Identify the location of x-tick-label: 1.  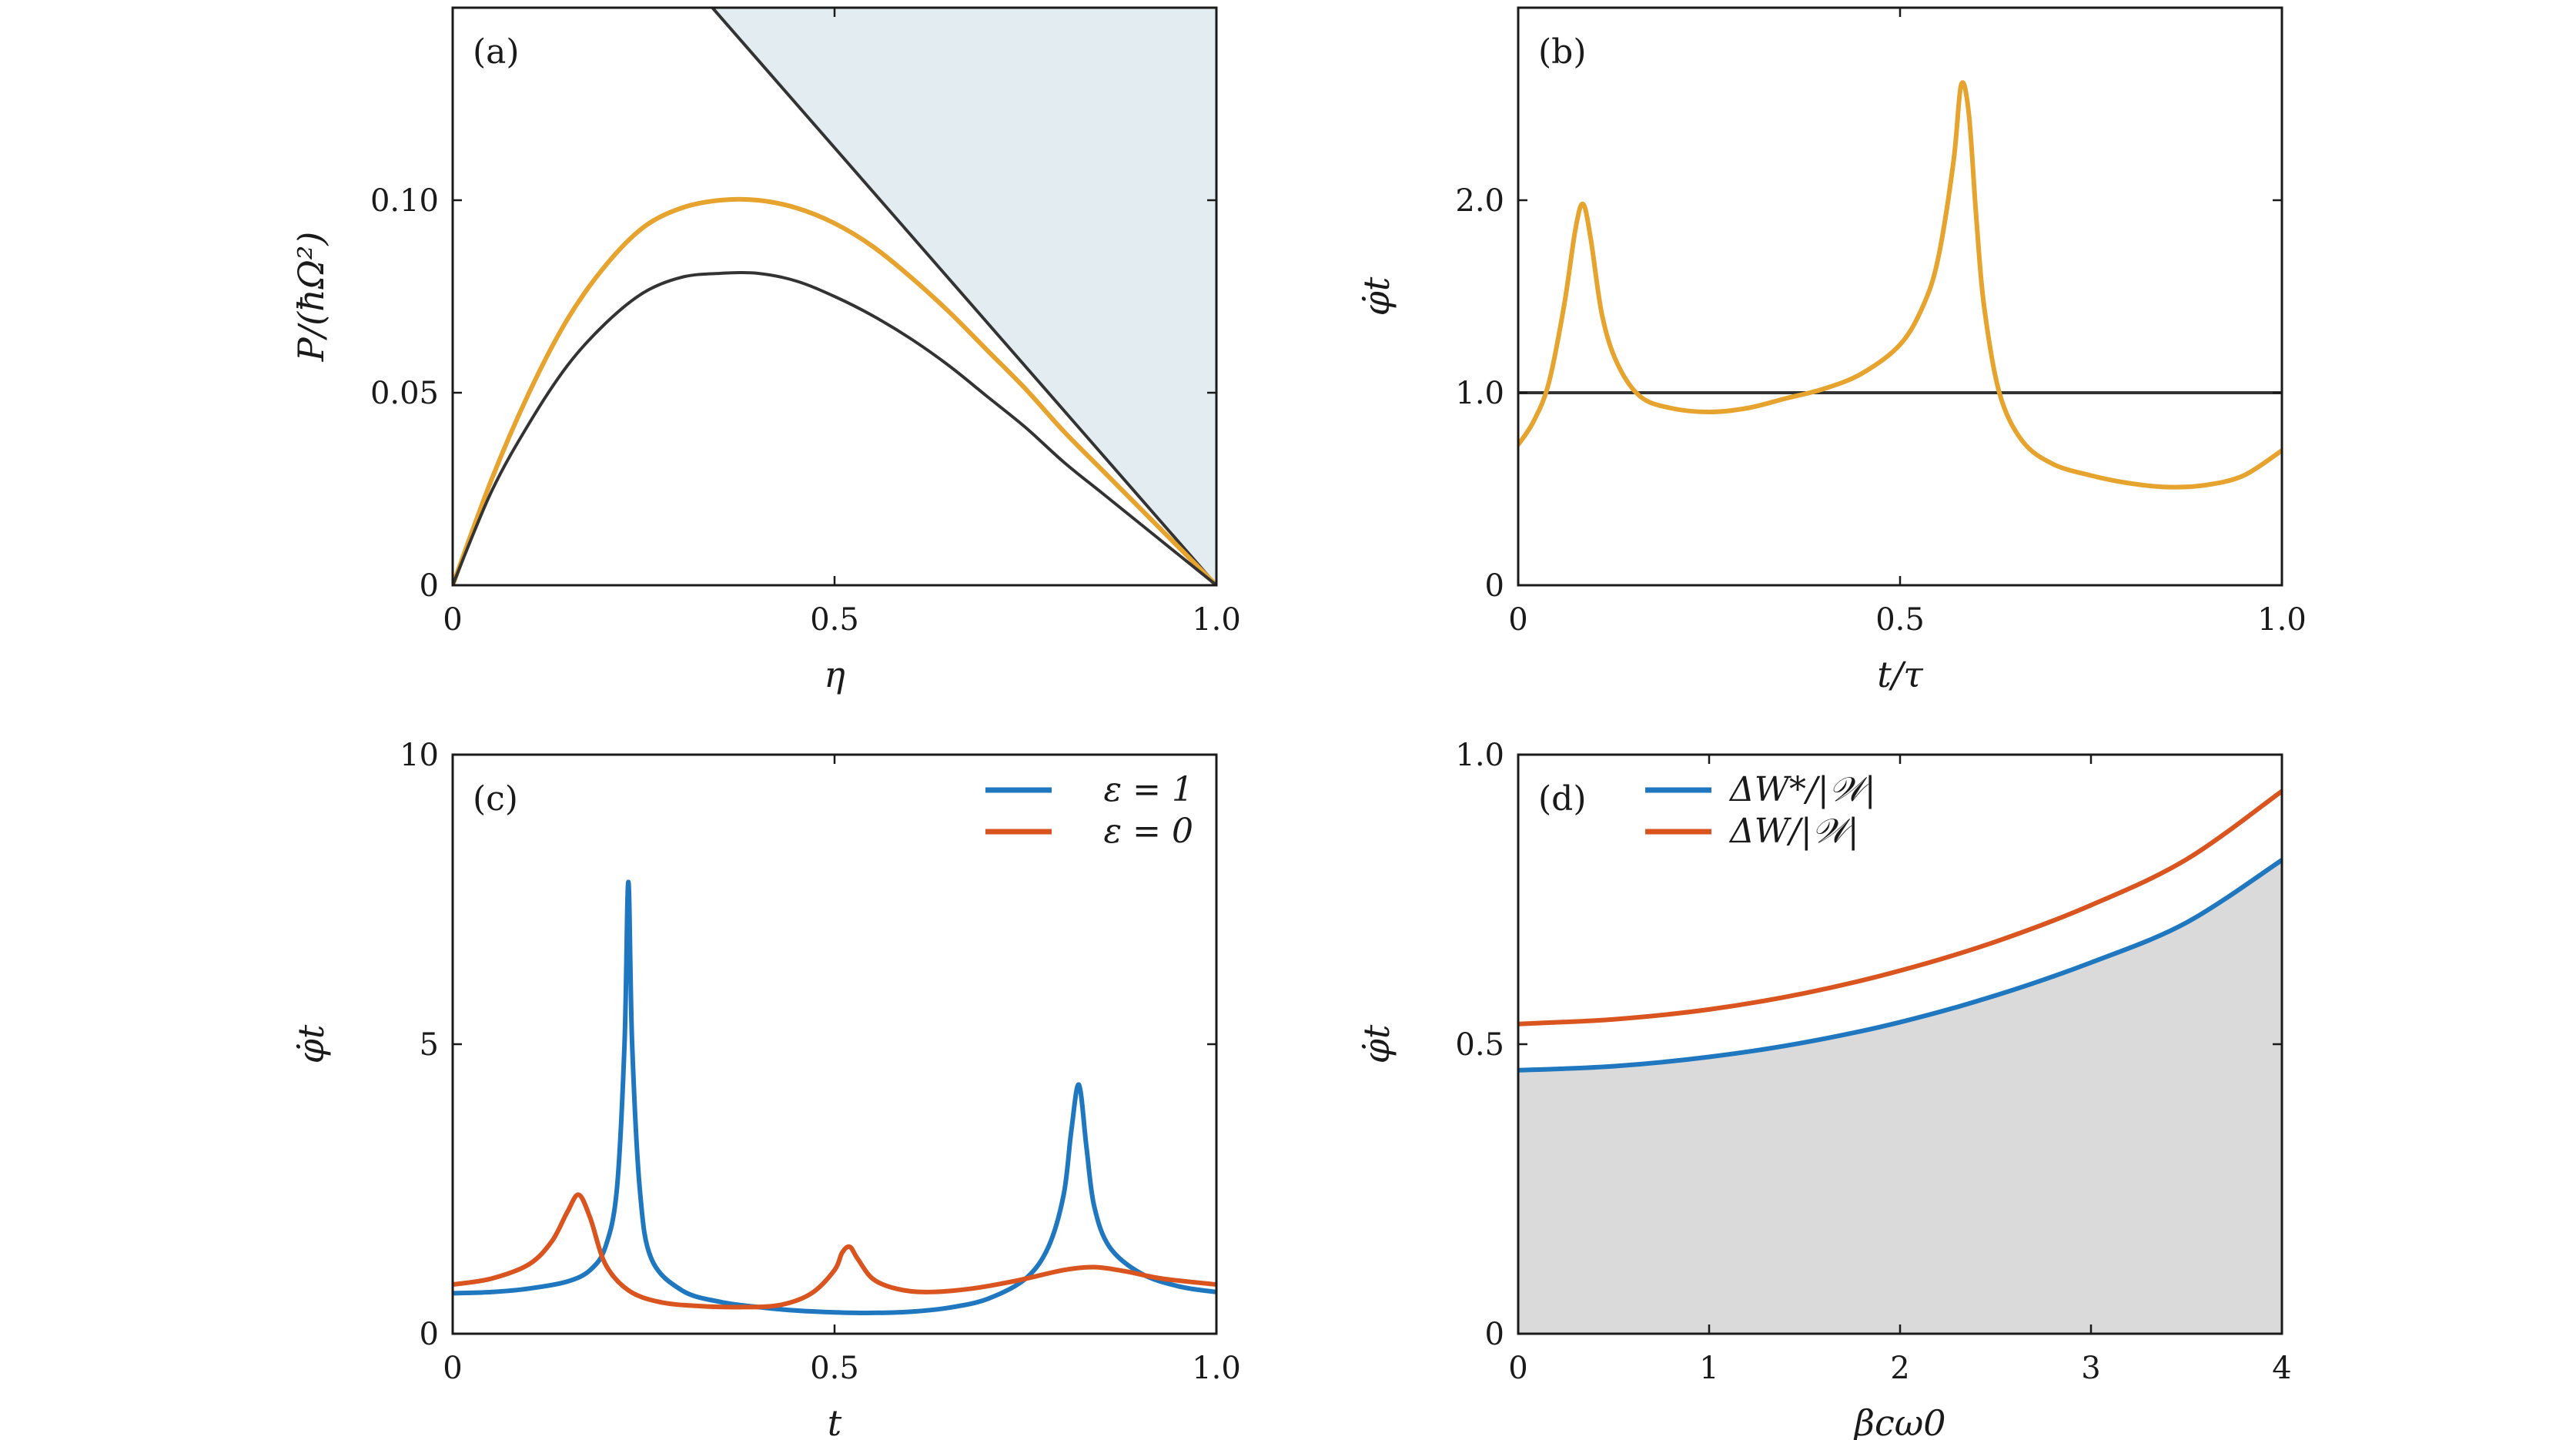
(1709, 1368).